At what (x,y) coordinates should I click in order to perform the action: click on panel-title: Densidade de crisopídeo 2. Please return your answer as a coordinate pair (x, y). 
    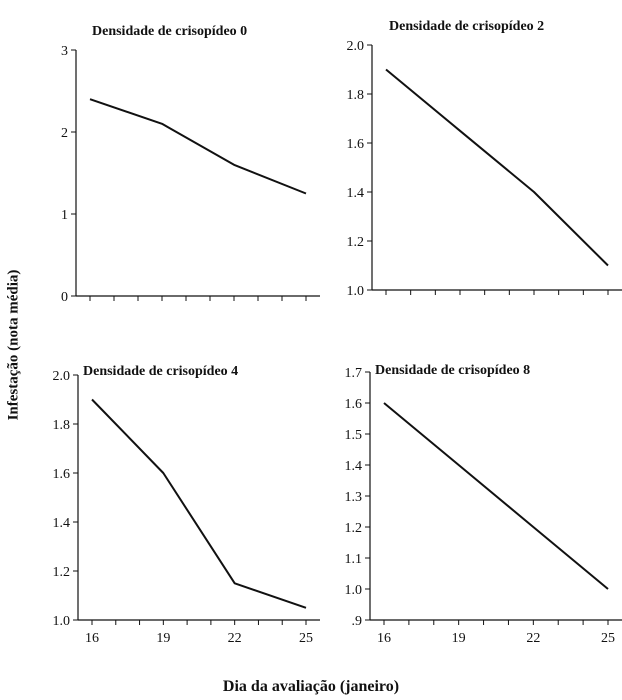
    Looking at the image, I should click on (466, 26).